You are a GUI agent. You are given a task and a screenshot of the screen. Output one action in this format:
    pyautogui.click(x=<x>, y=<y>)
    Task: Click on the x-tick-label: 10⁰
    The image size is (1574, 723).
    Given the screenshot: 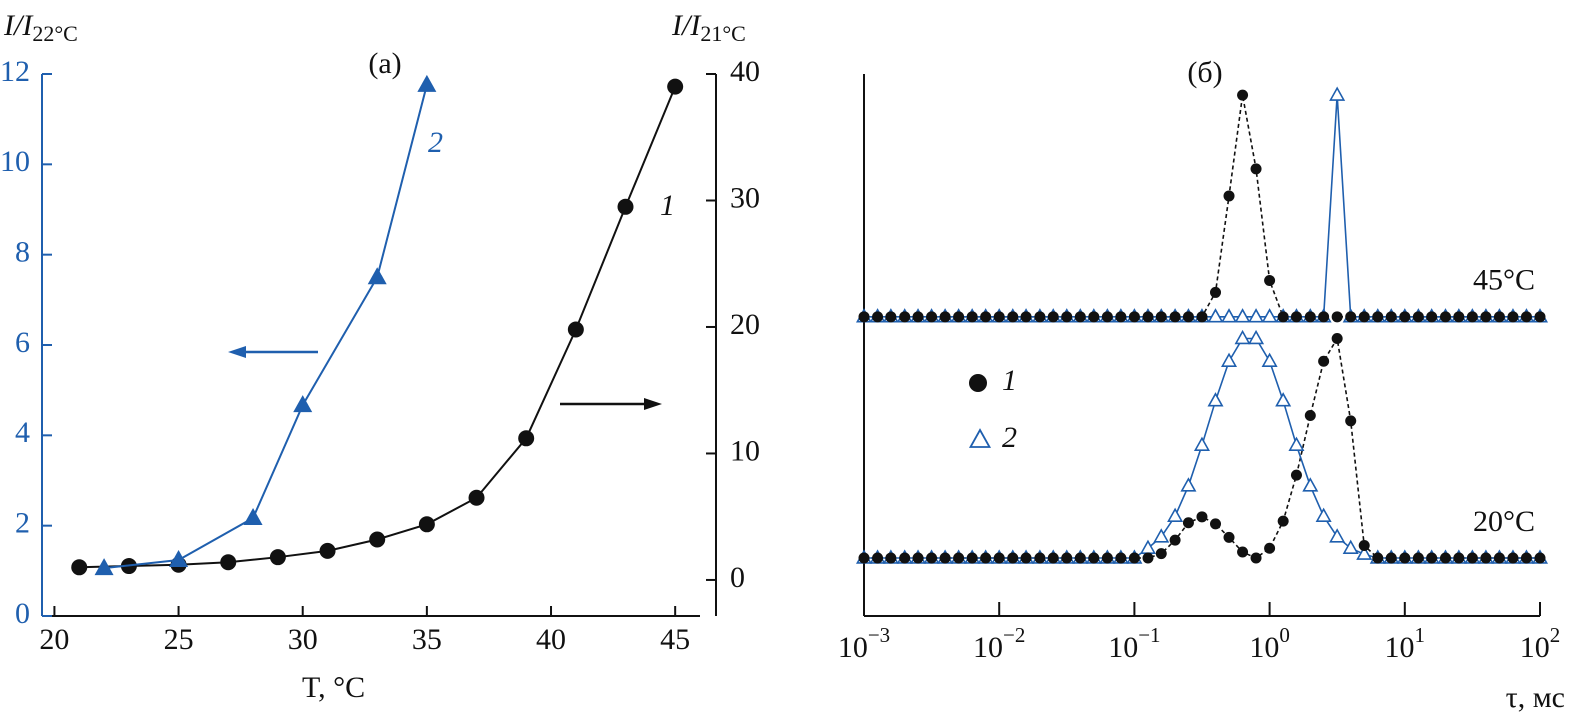 What is the action you would take?
    pyautogui.click(x=1269, y=643)
    